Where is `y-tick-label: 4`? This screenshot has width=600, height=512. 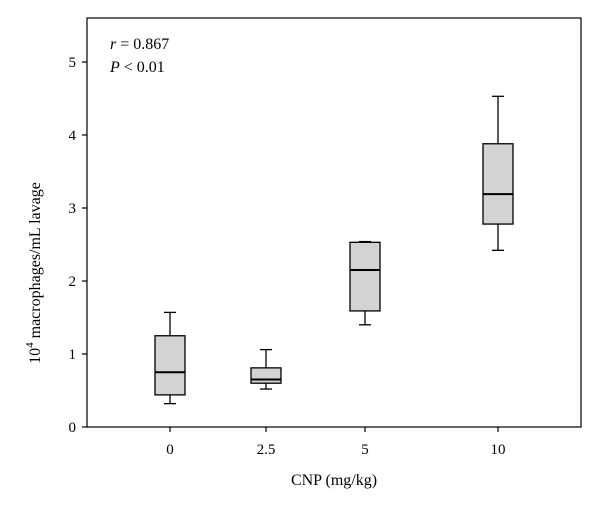
y-tick-label: 4 is located at coordinates (73, 136).